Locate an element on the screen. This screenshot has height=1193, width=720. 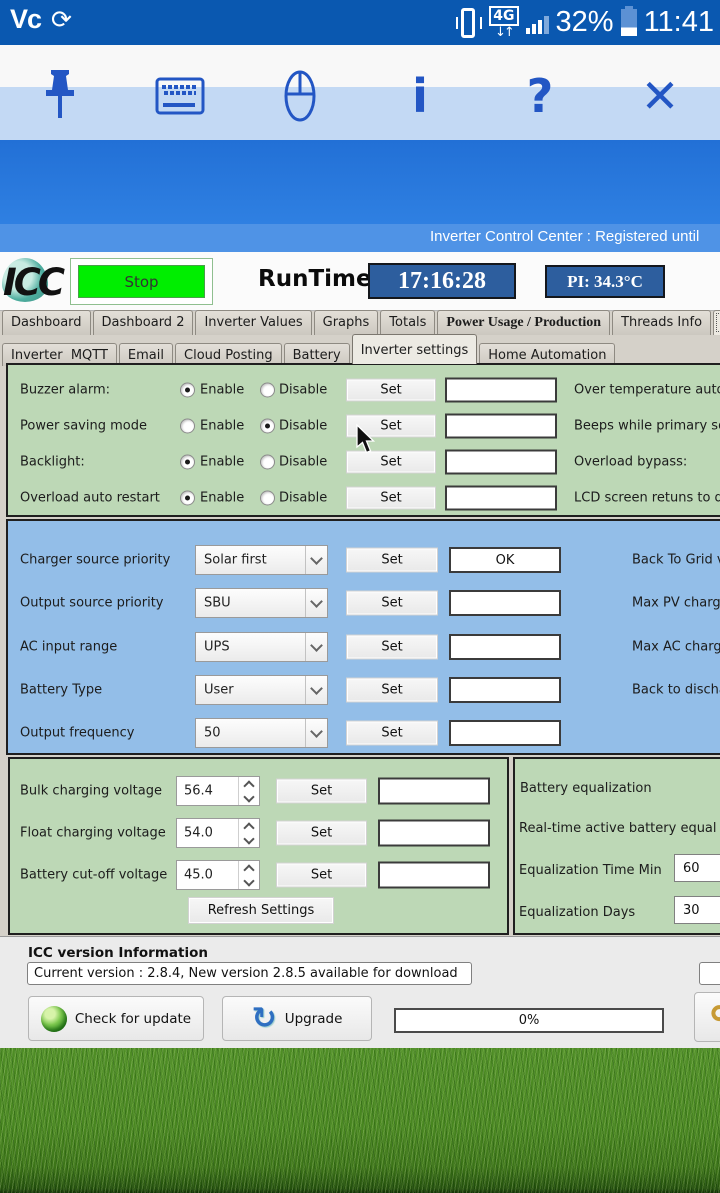
tab-inverter-mqtt: Inverter MQTT is located at coordinates (59, 354).